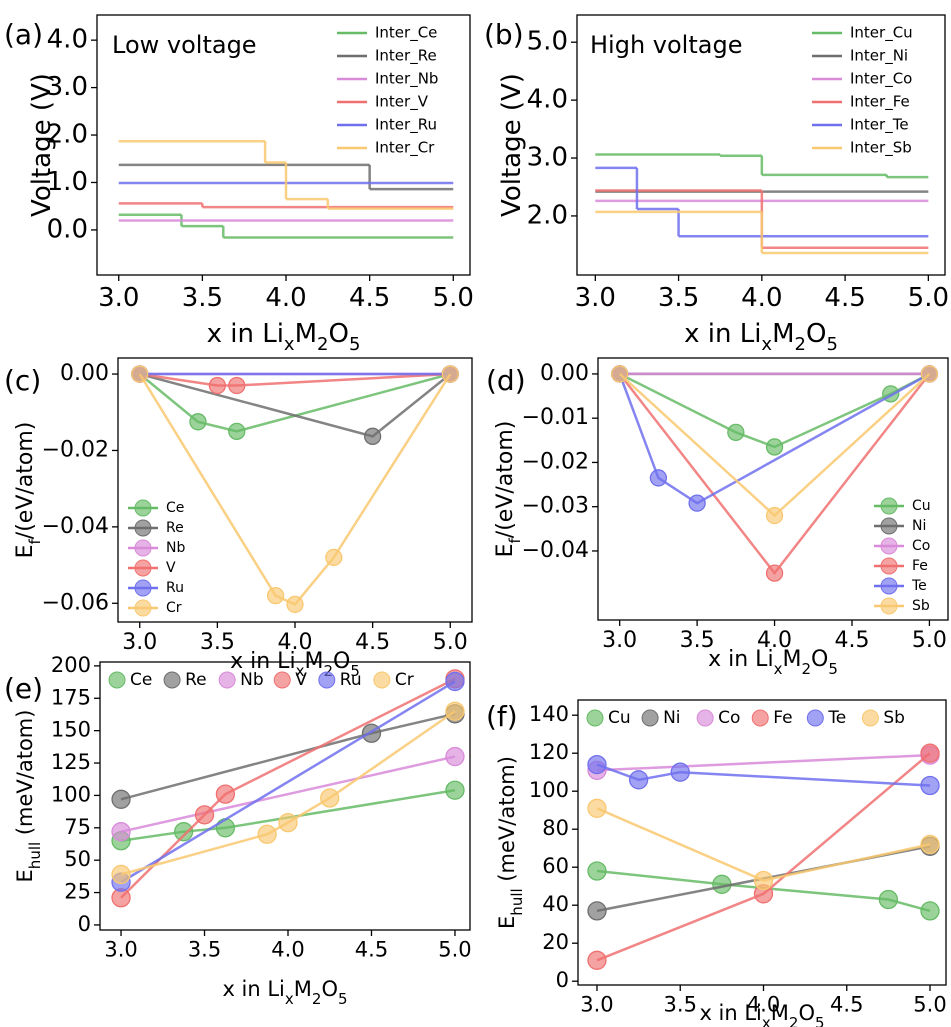 The width and height of the screenshot is (951, 1027). I want to click on y-axis-label: Ef/(eV/atom), so click(508, 489).